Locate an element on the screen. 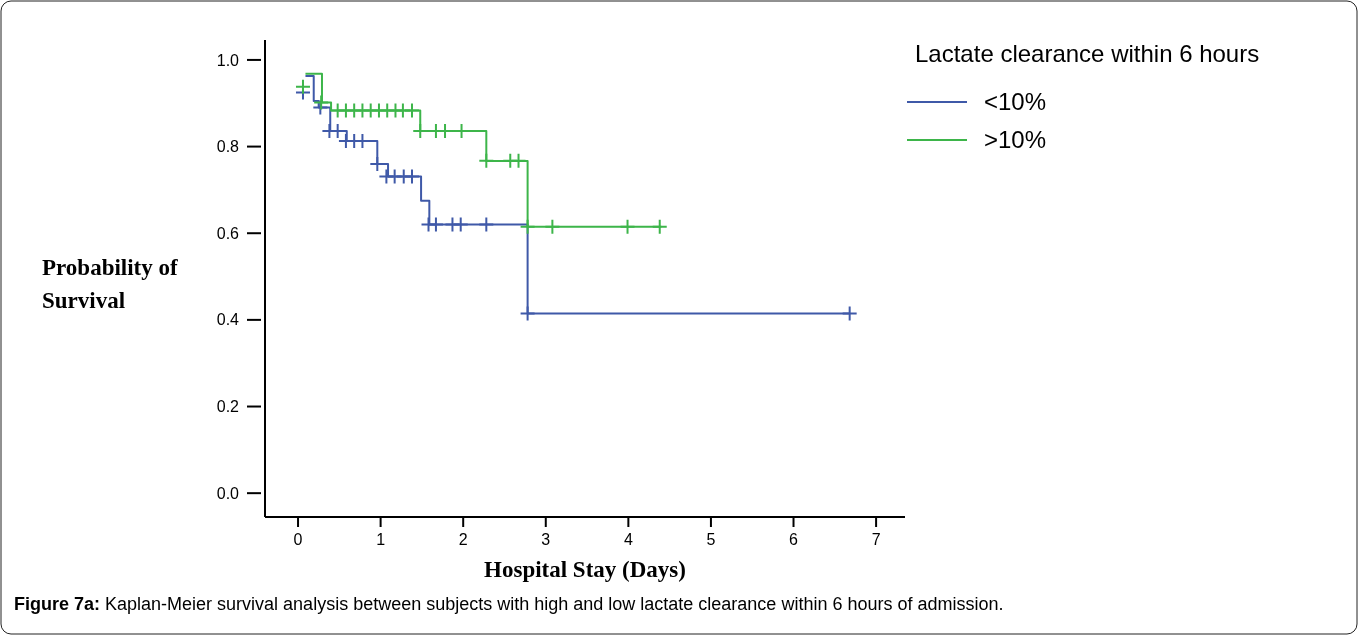 This screenshot has height=635, width=1358. x-tick-label: 6 is located at coordinates (794, 539).